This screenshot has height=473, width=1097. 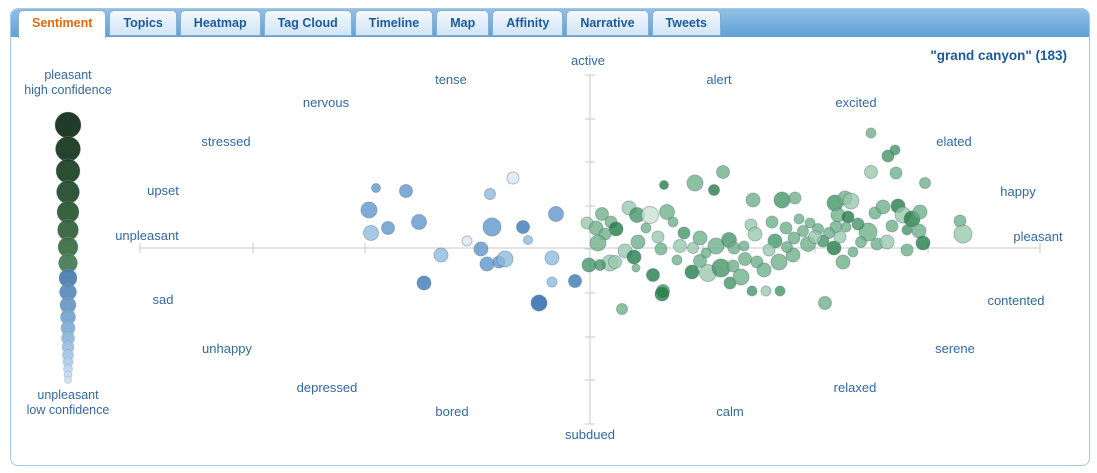 What do you see at coordinates (528, 23) in the screenshot?
I see `tab-affinity: Affinity` at bounding box center [528, 23].